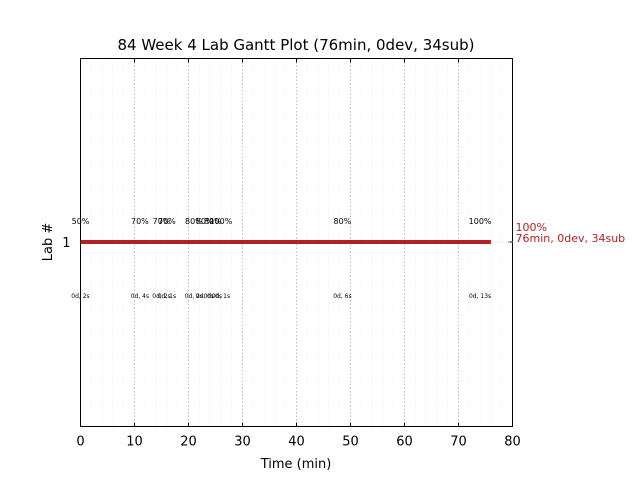  I want to click on end-label: 100%76min, 0dev, 34sub, so click(571, 233).